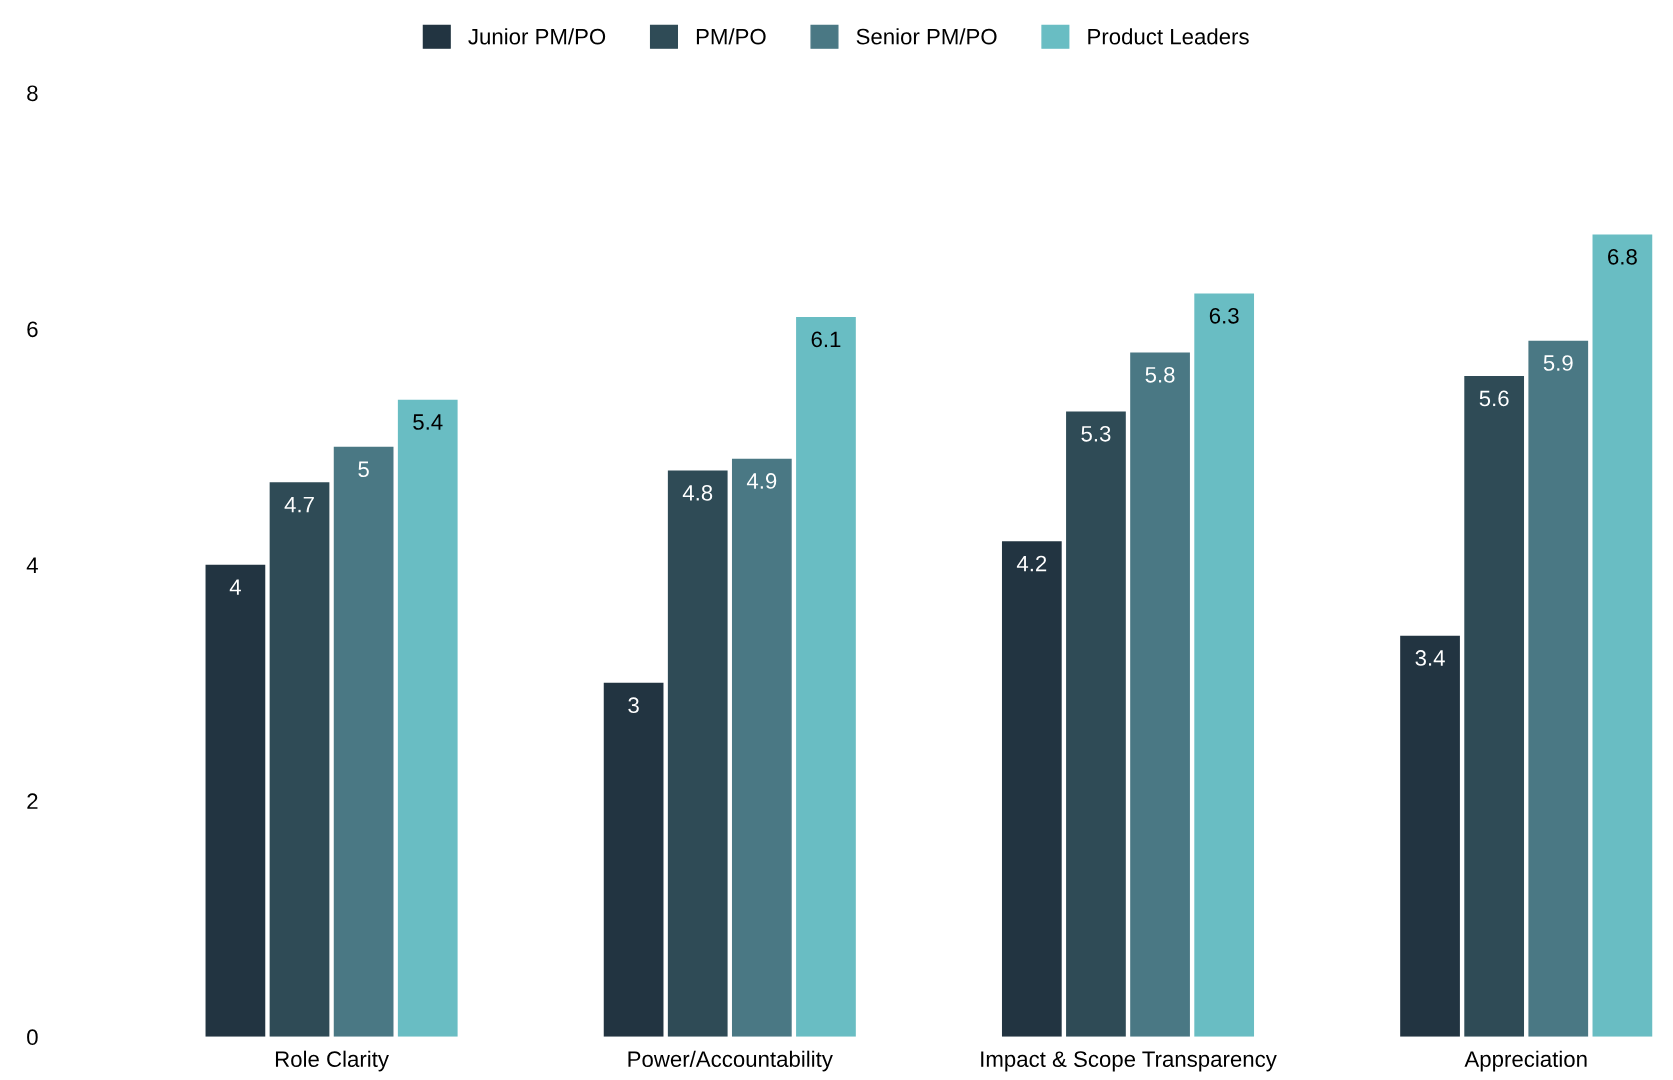 The image size is (1673, 1080). I want to click on x-tick-label: Role Clarity, so click(332, 1061).